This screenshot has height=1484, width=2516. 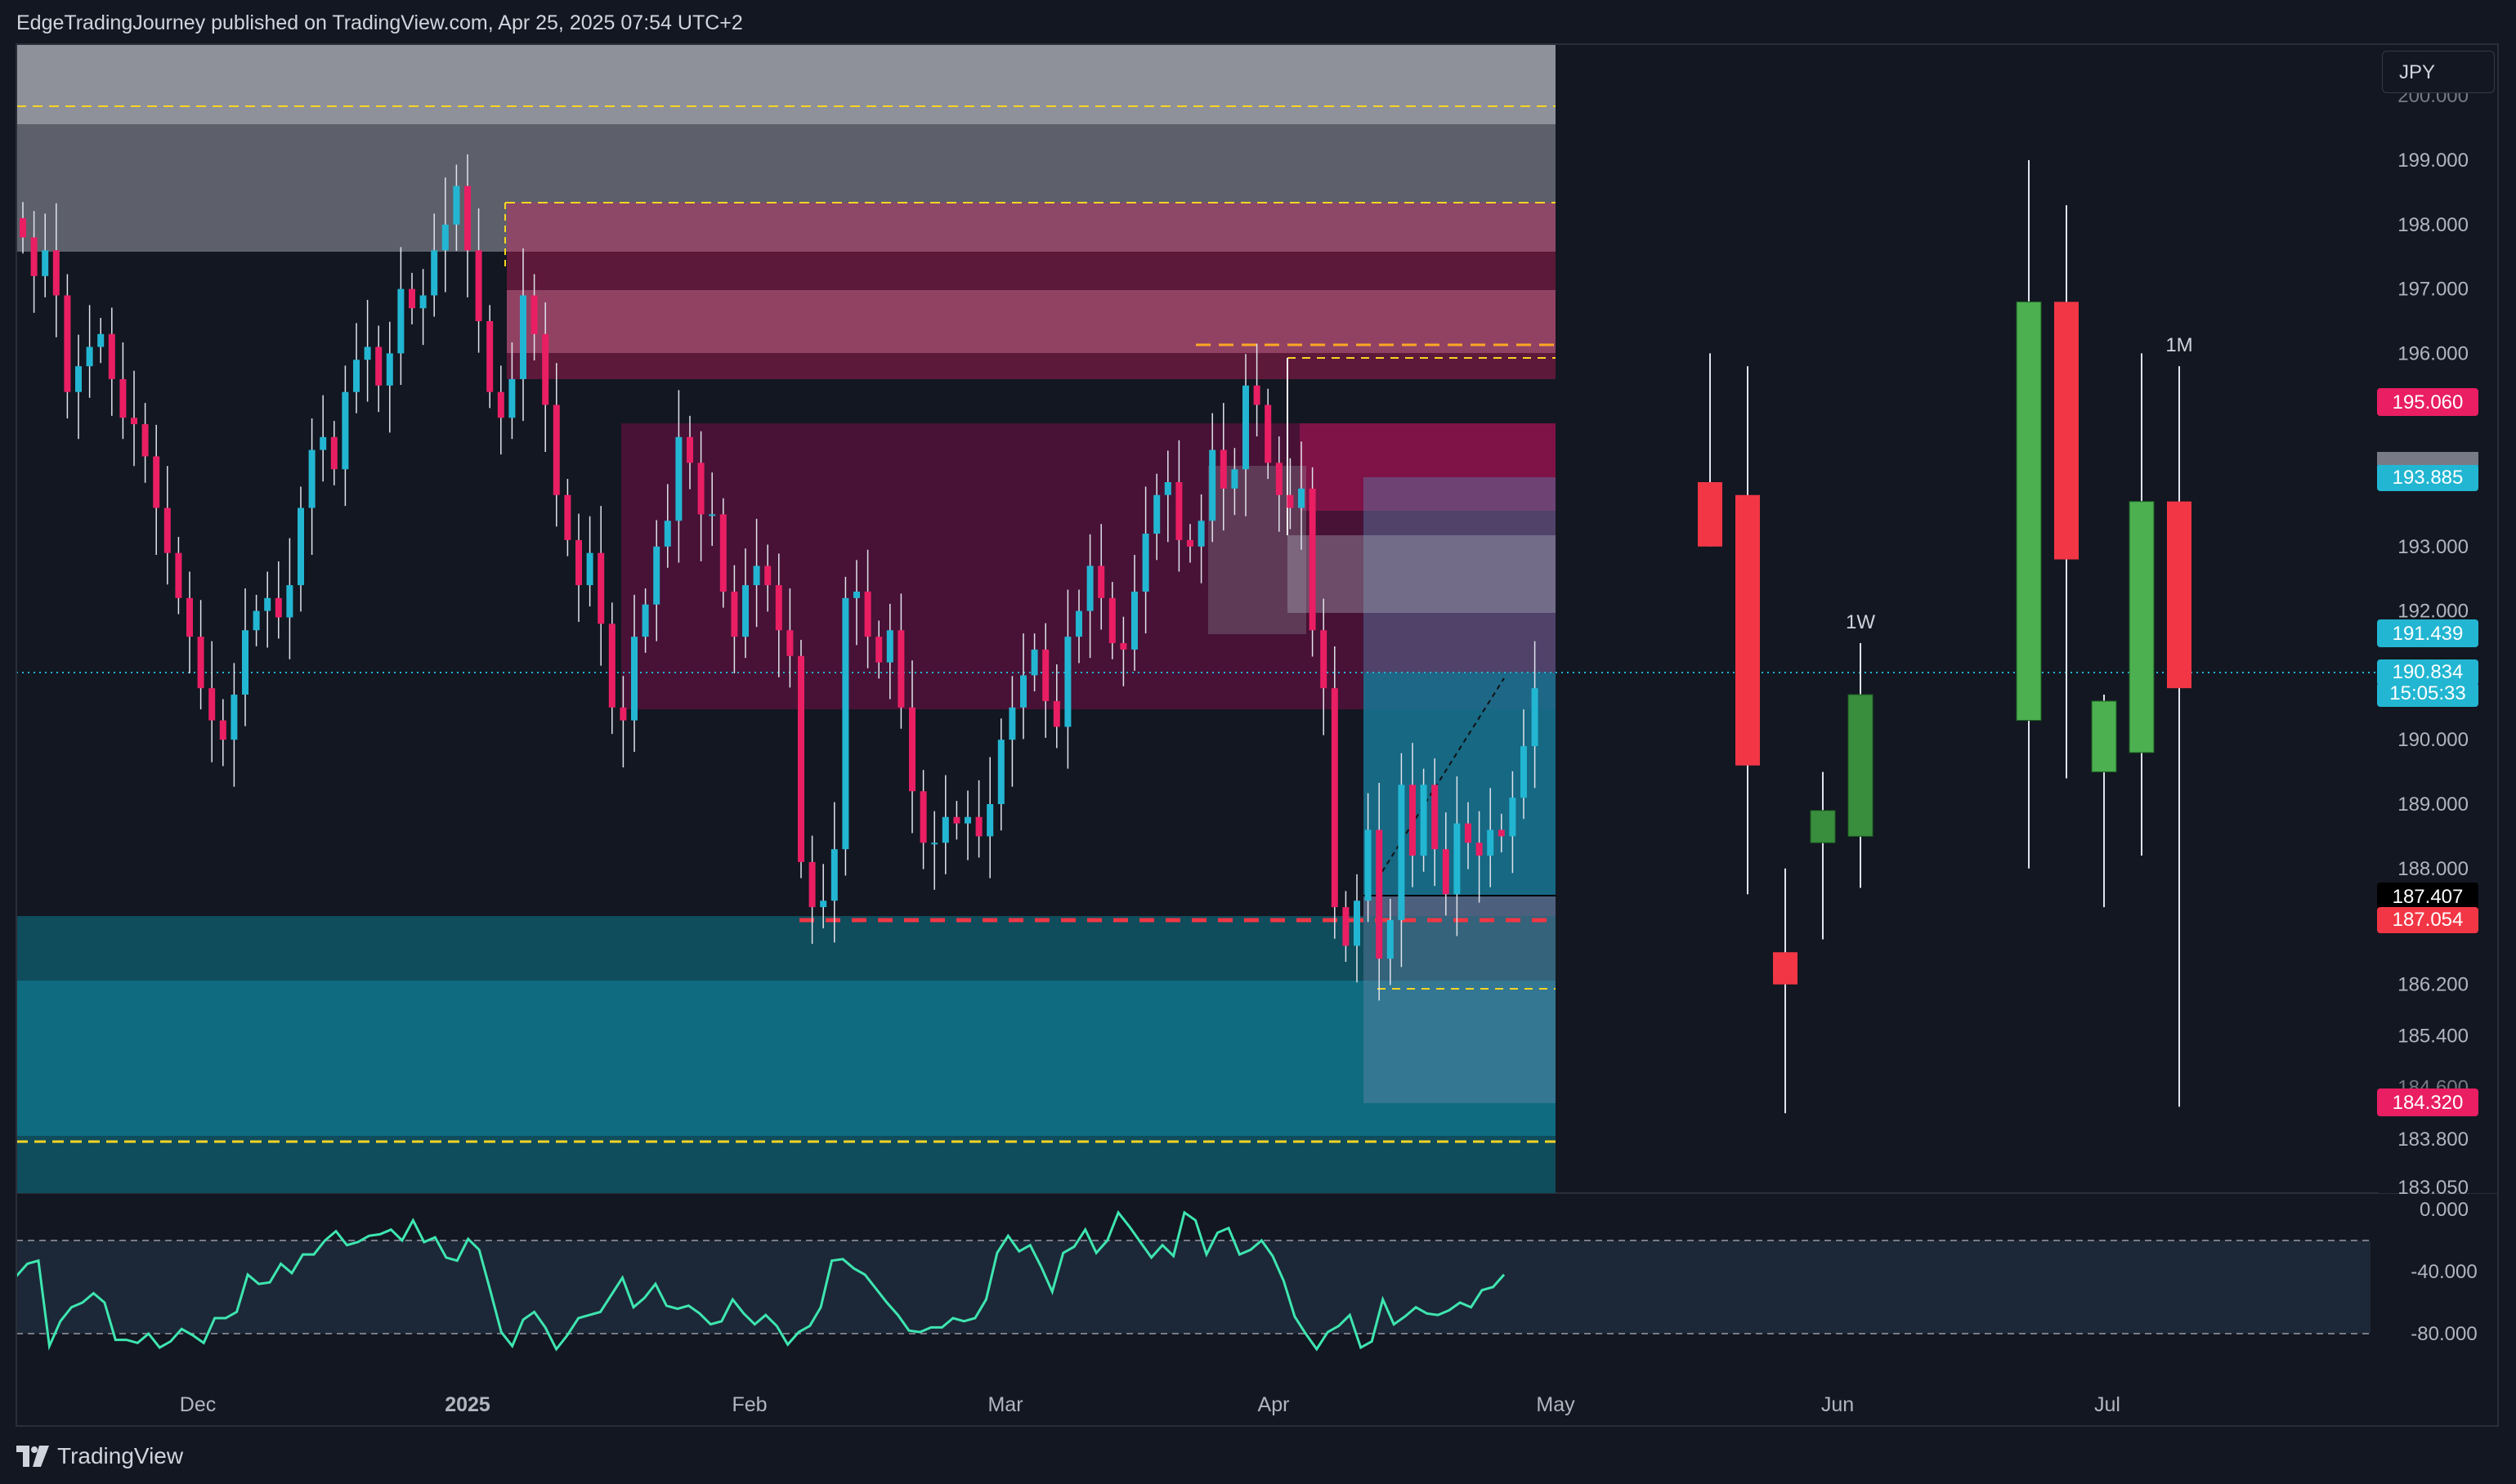 What do you see at coordinates (2438, 618) in the screenshot?
I see `price-axis` at bounding box center [2438, 618].